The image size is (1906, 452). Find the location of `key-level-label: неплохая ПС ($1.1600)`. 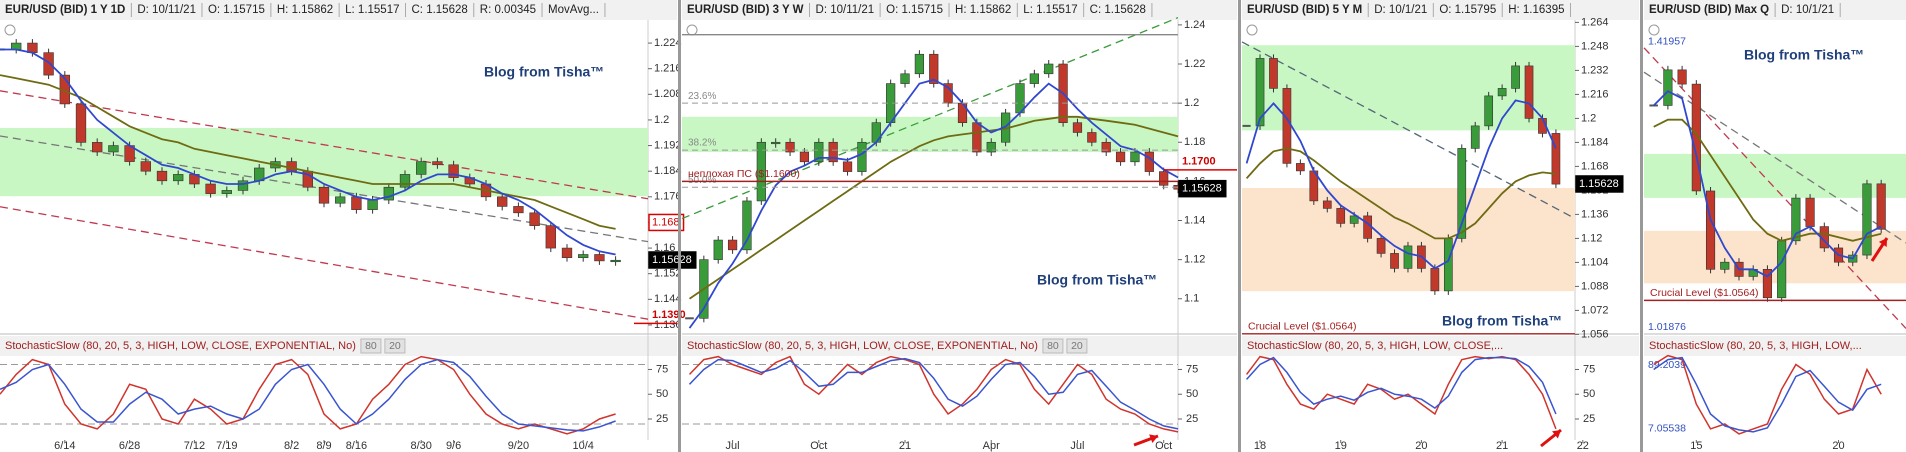

key-level-label: неплохая ПС ($1.1600) is located at coordinates (744, 174).